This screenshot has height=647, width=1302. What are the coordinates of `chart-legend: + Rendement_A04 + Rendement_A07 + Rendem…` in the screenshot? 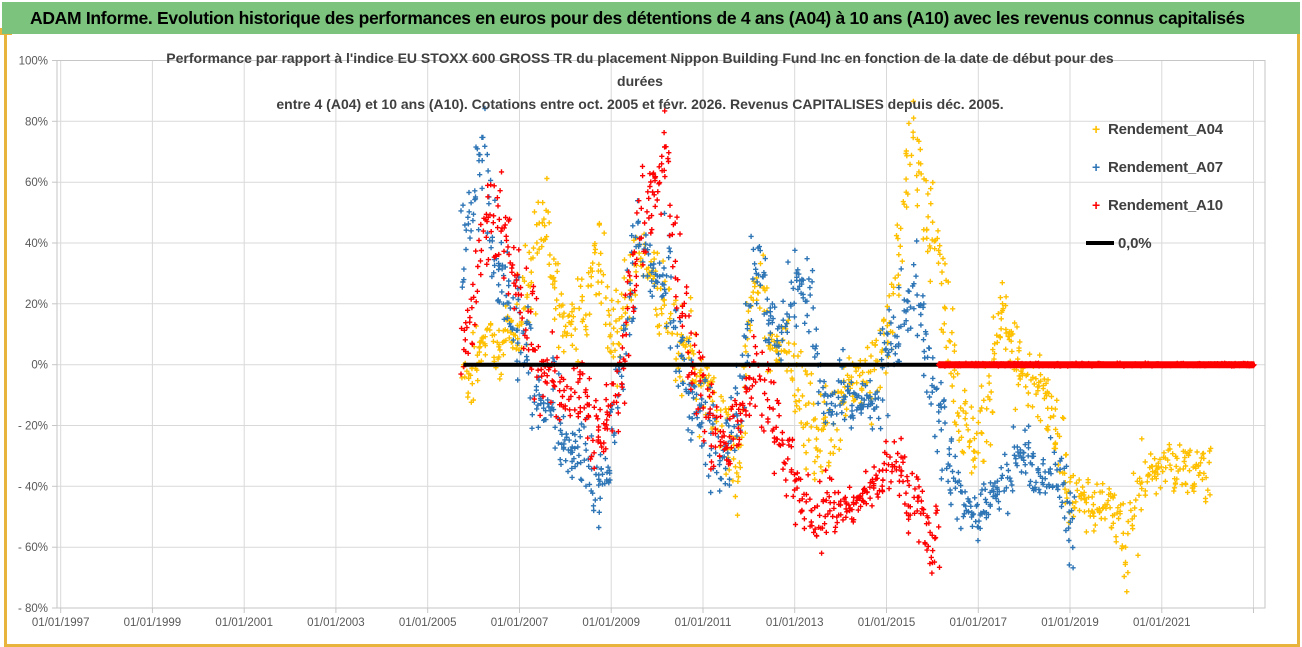 It's located at (1186, 196).